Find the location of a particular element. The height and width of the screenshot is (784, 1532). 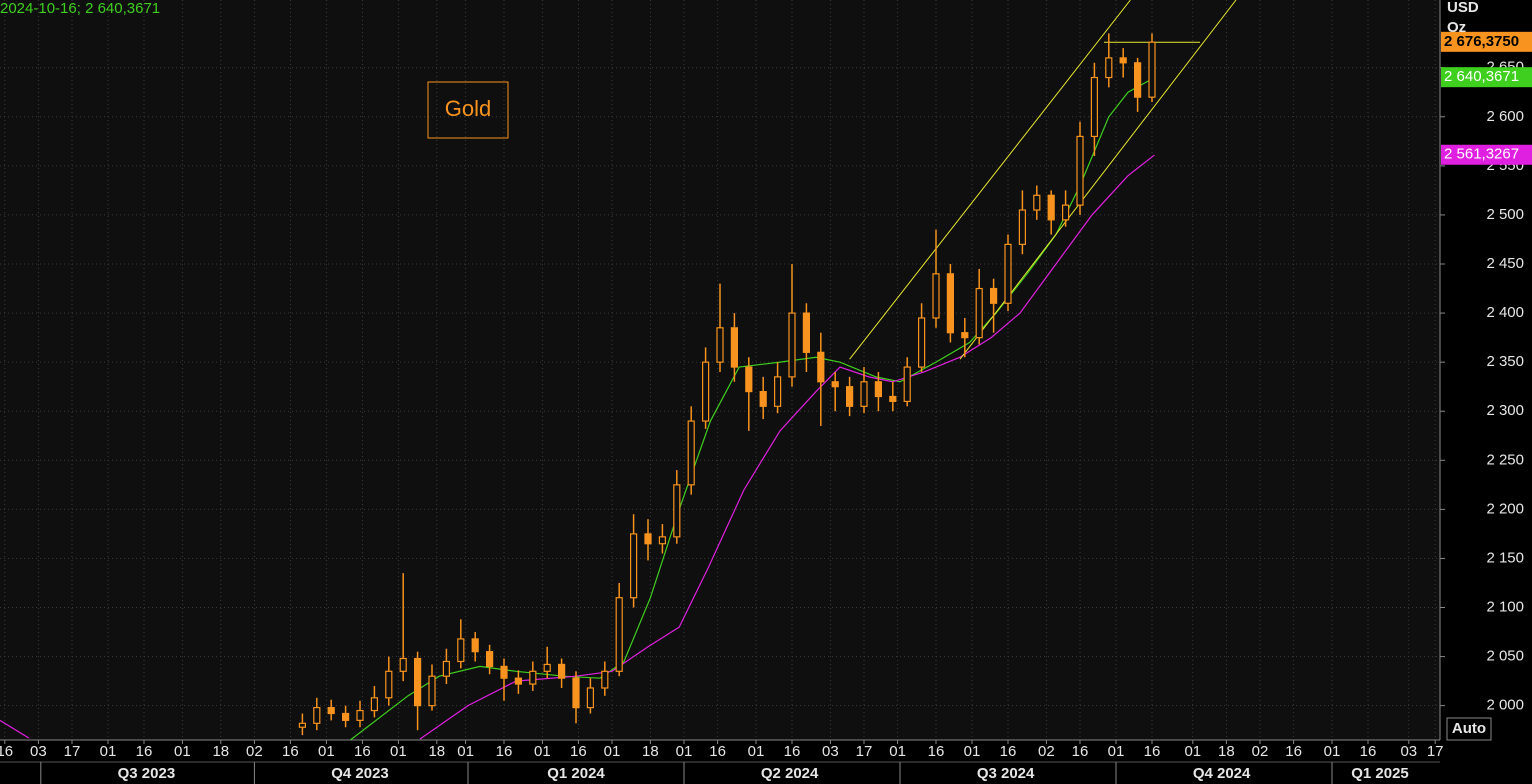

label: Gold is located at coordinates (468, 108).